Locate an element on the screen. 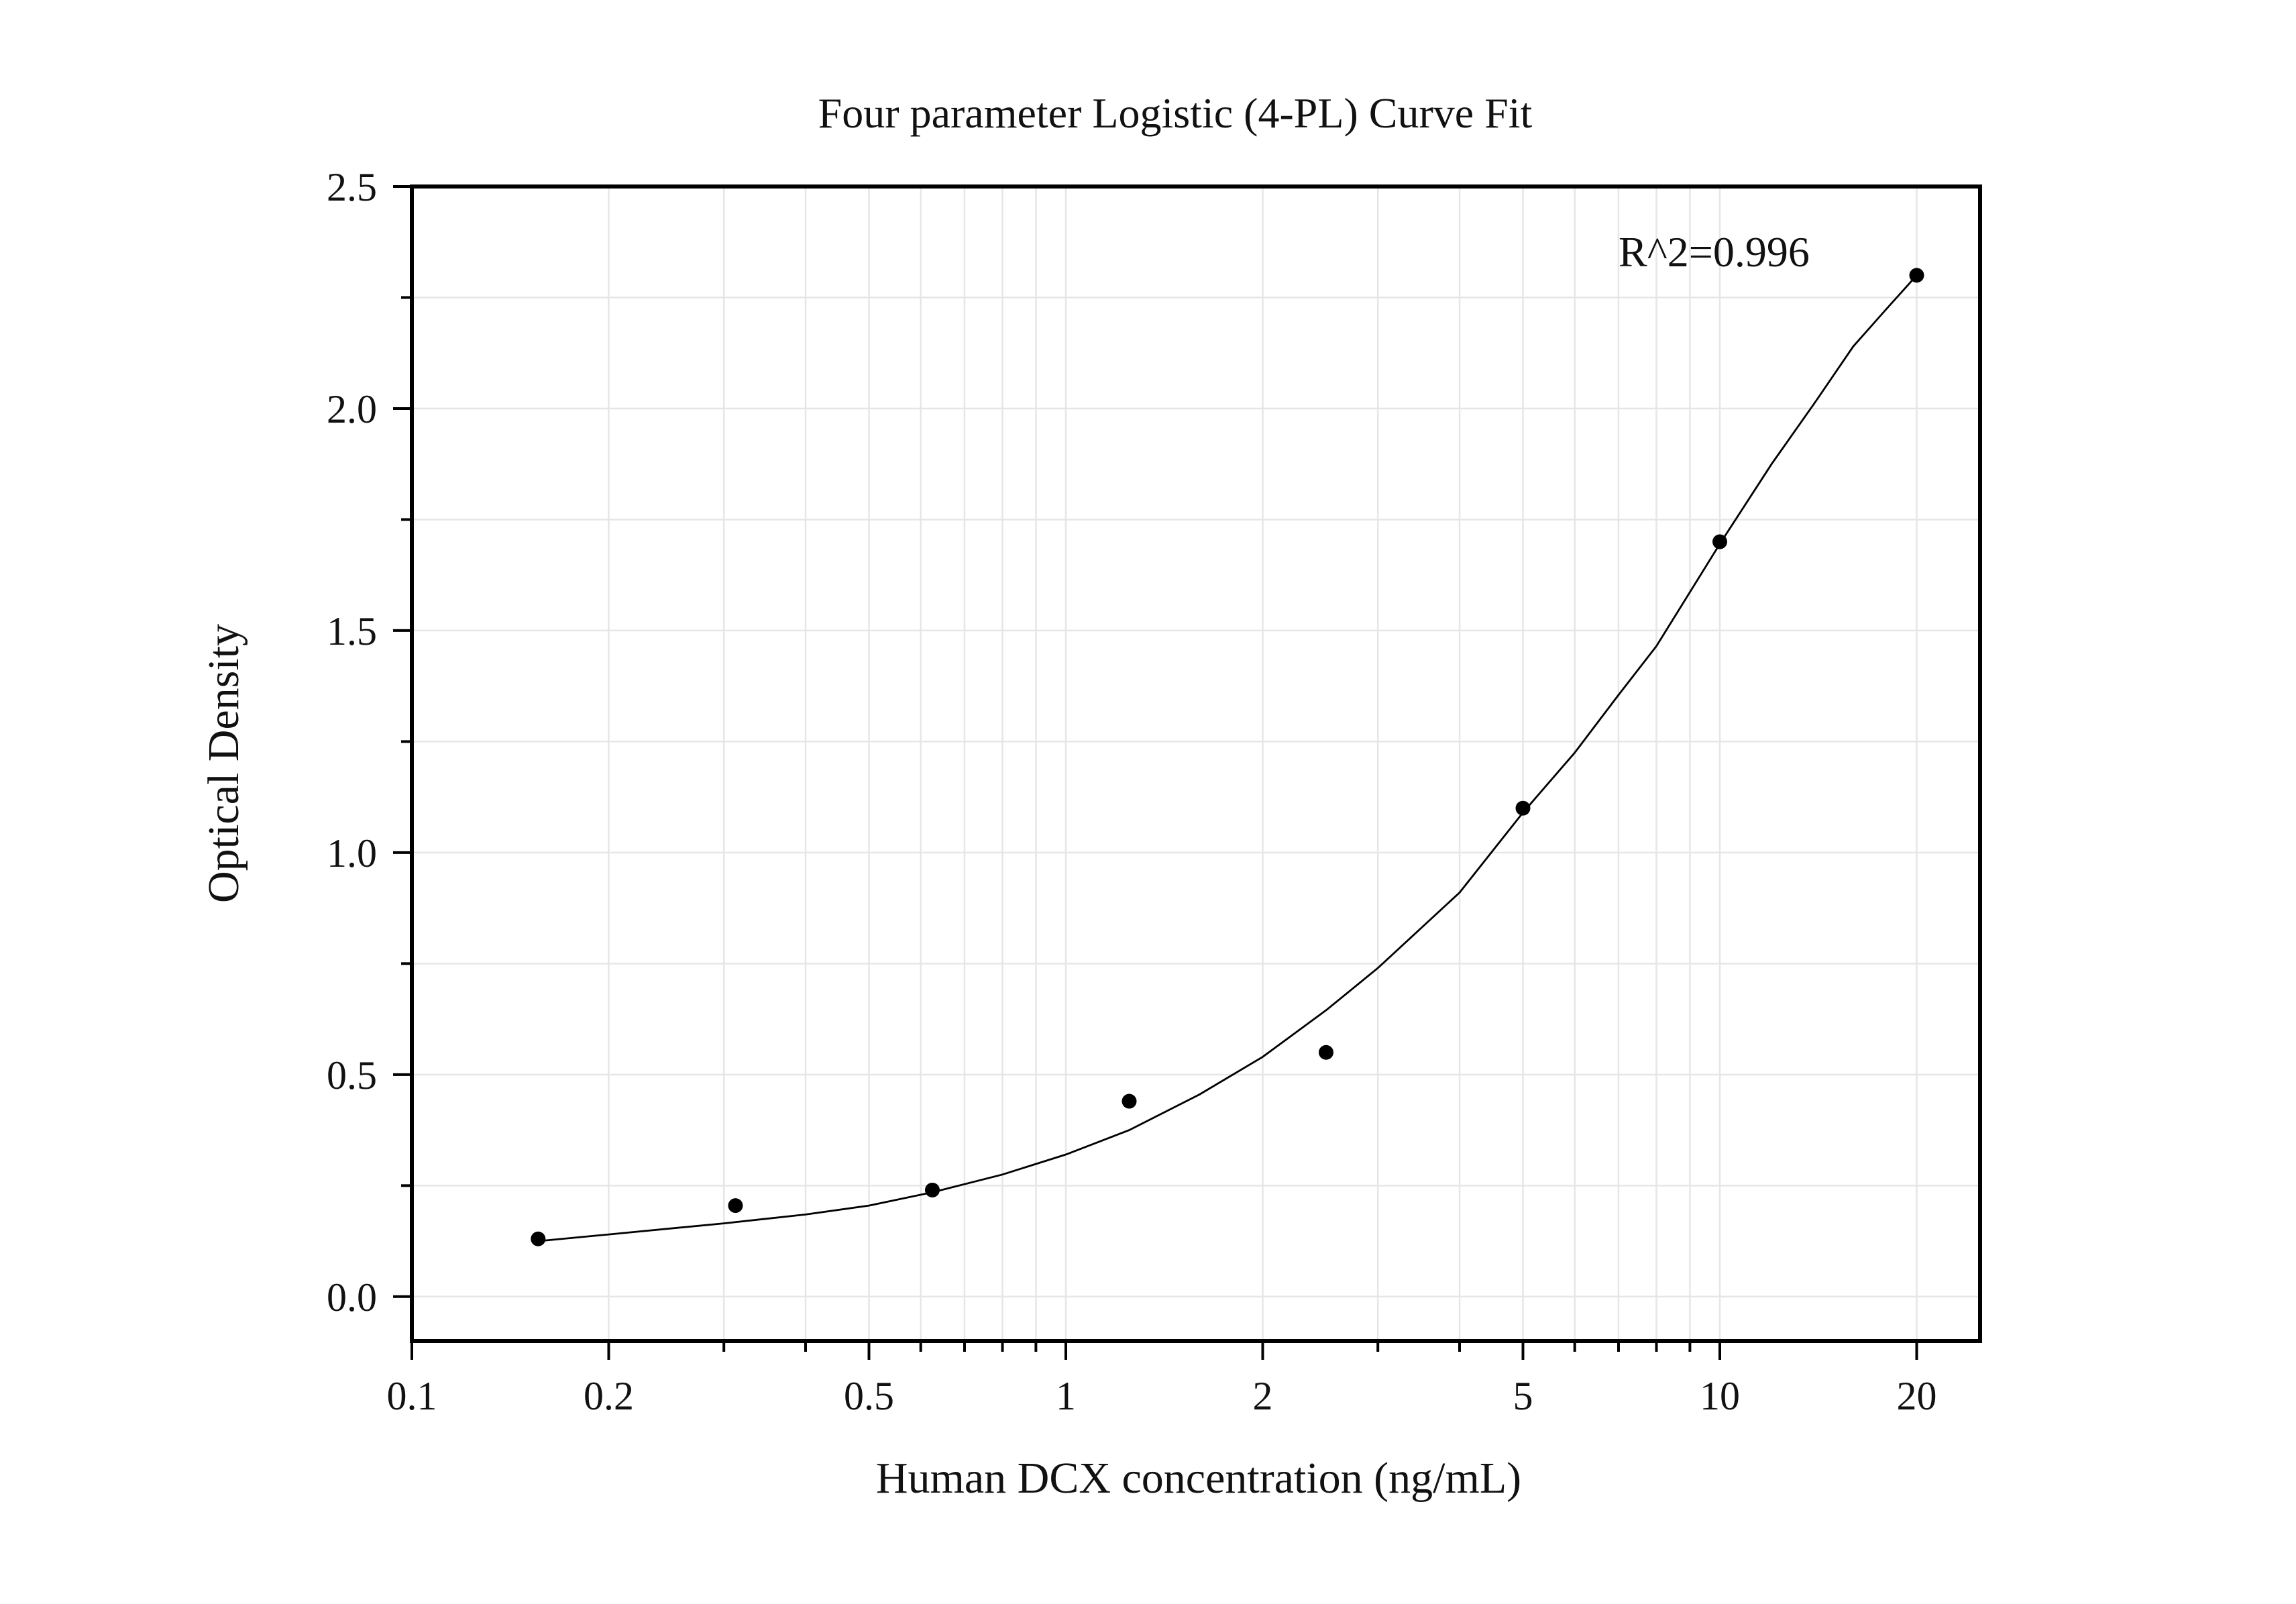 Image resolution: width=2296 pixels, height=1604 pixels. y-tick-label: 0.0 is located at coordinates (352, 1297).